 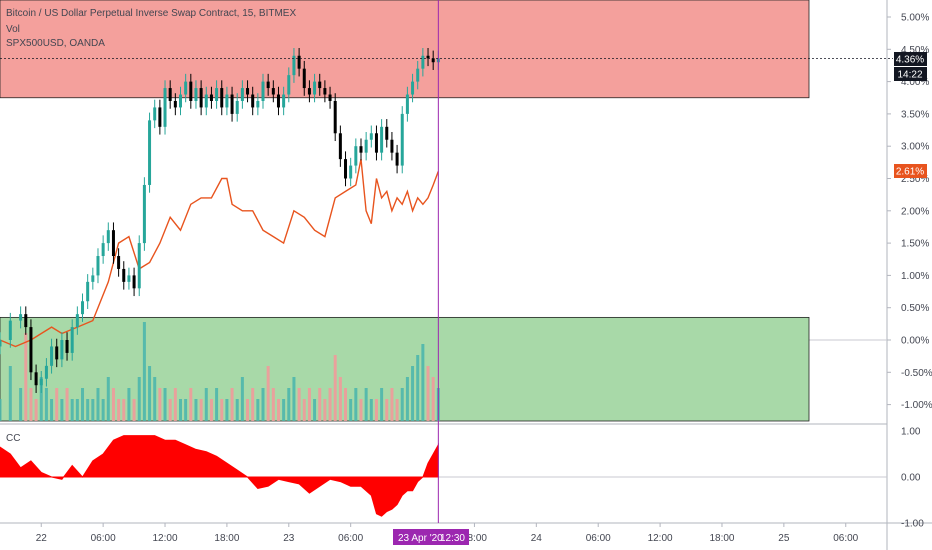 I want to click on price-tick-label: 0.00%, so click(x=915, y=341).